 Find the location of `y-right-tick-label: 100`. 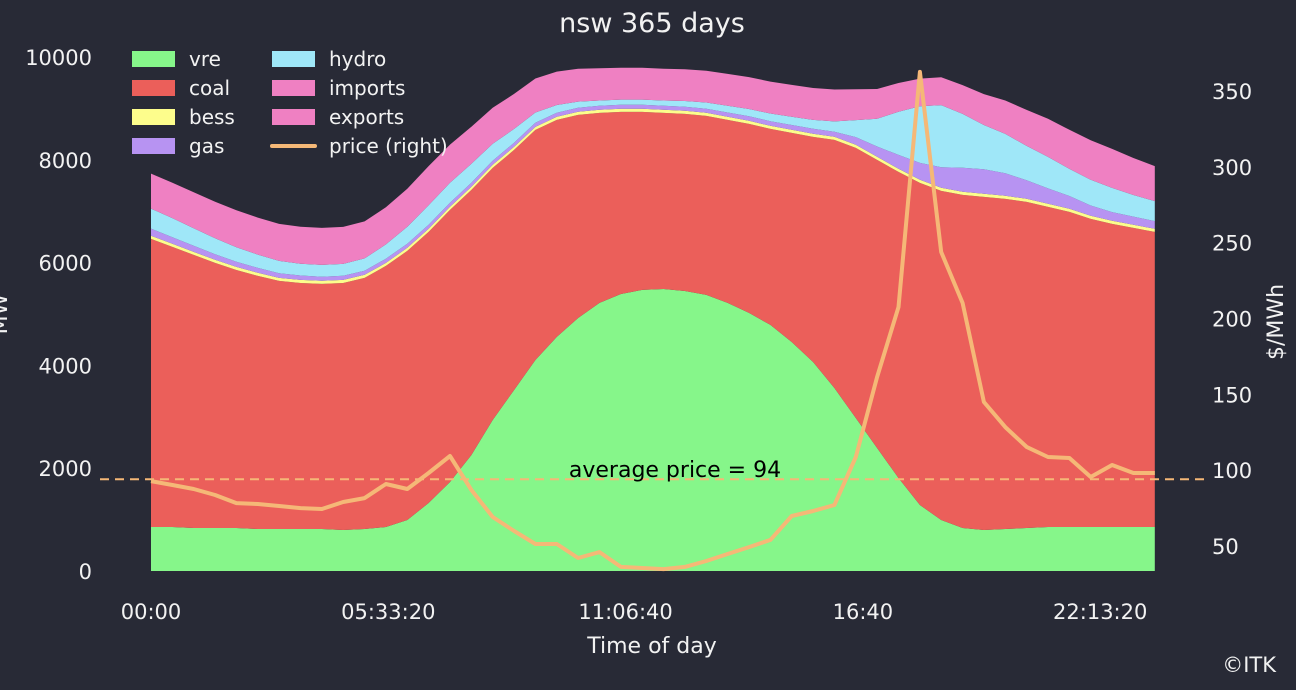

y-right-tick-label: 100 is located at coordinates (1232, 471).